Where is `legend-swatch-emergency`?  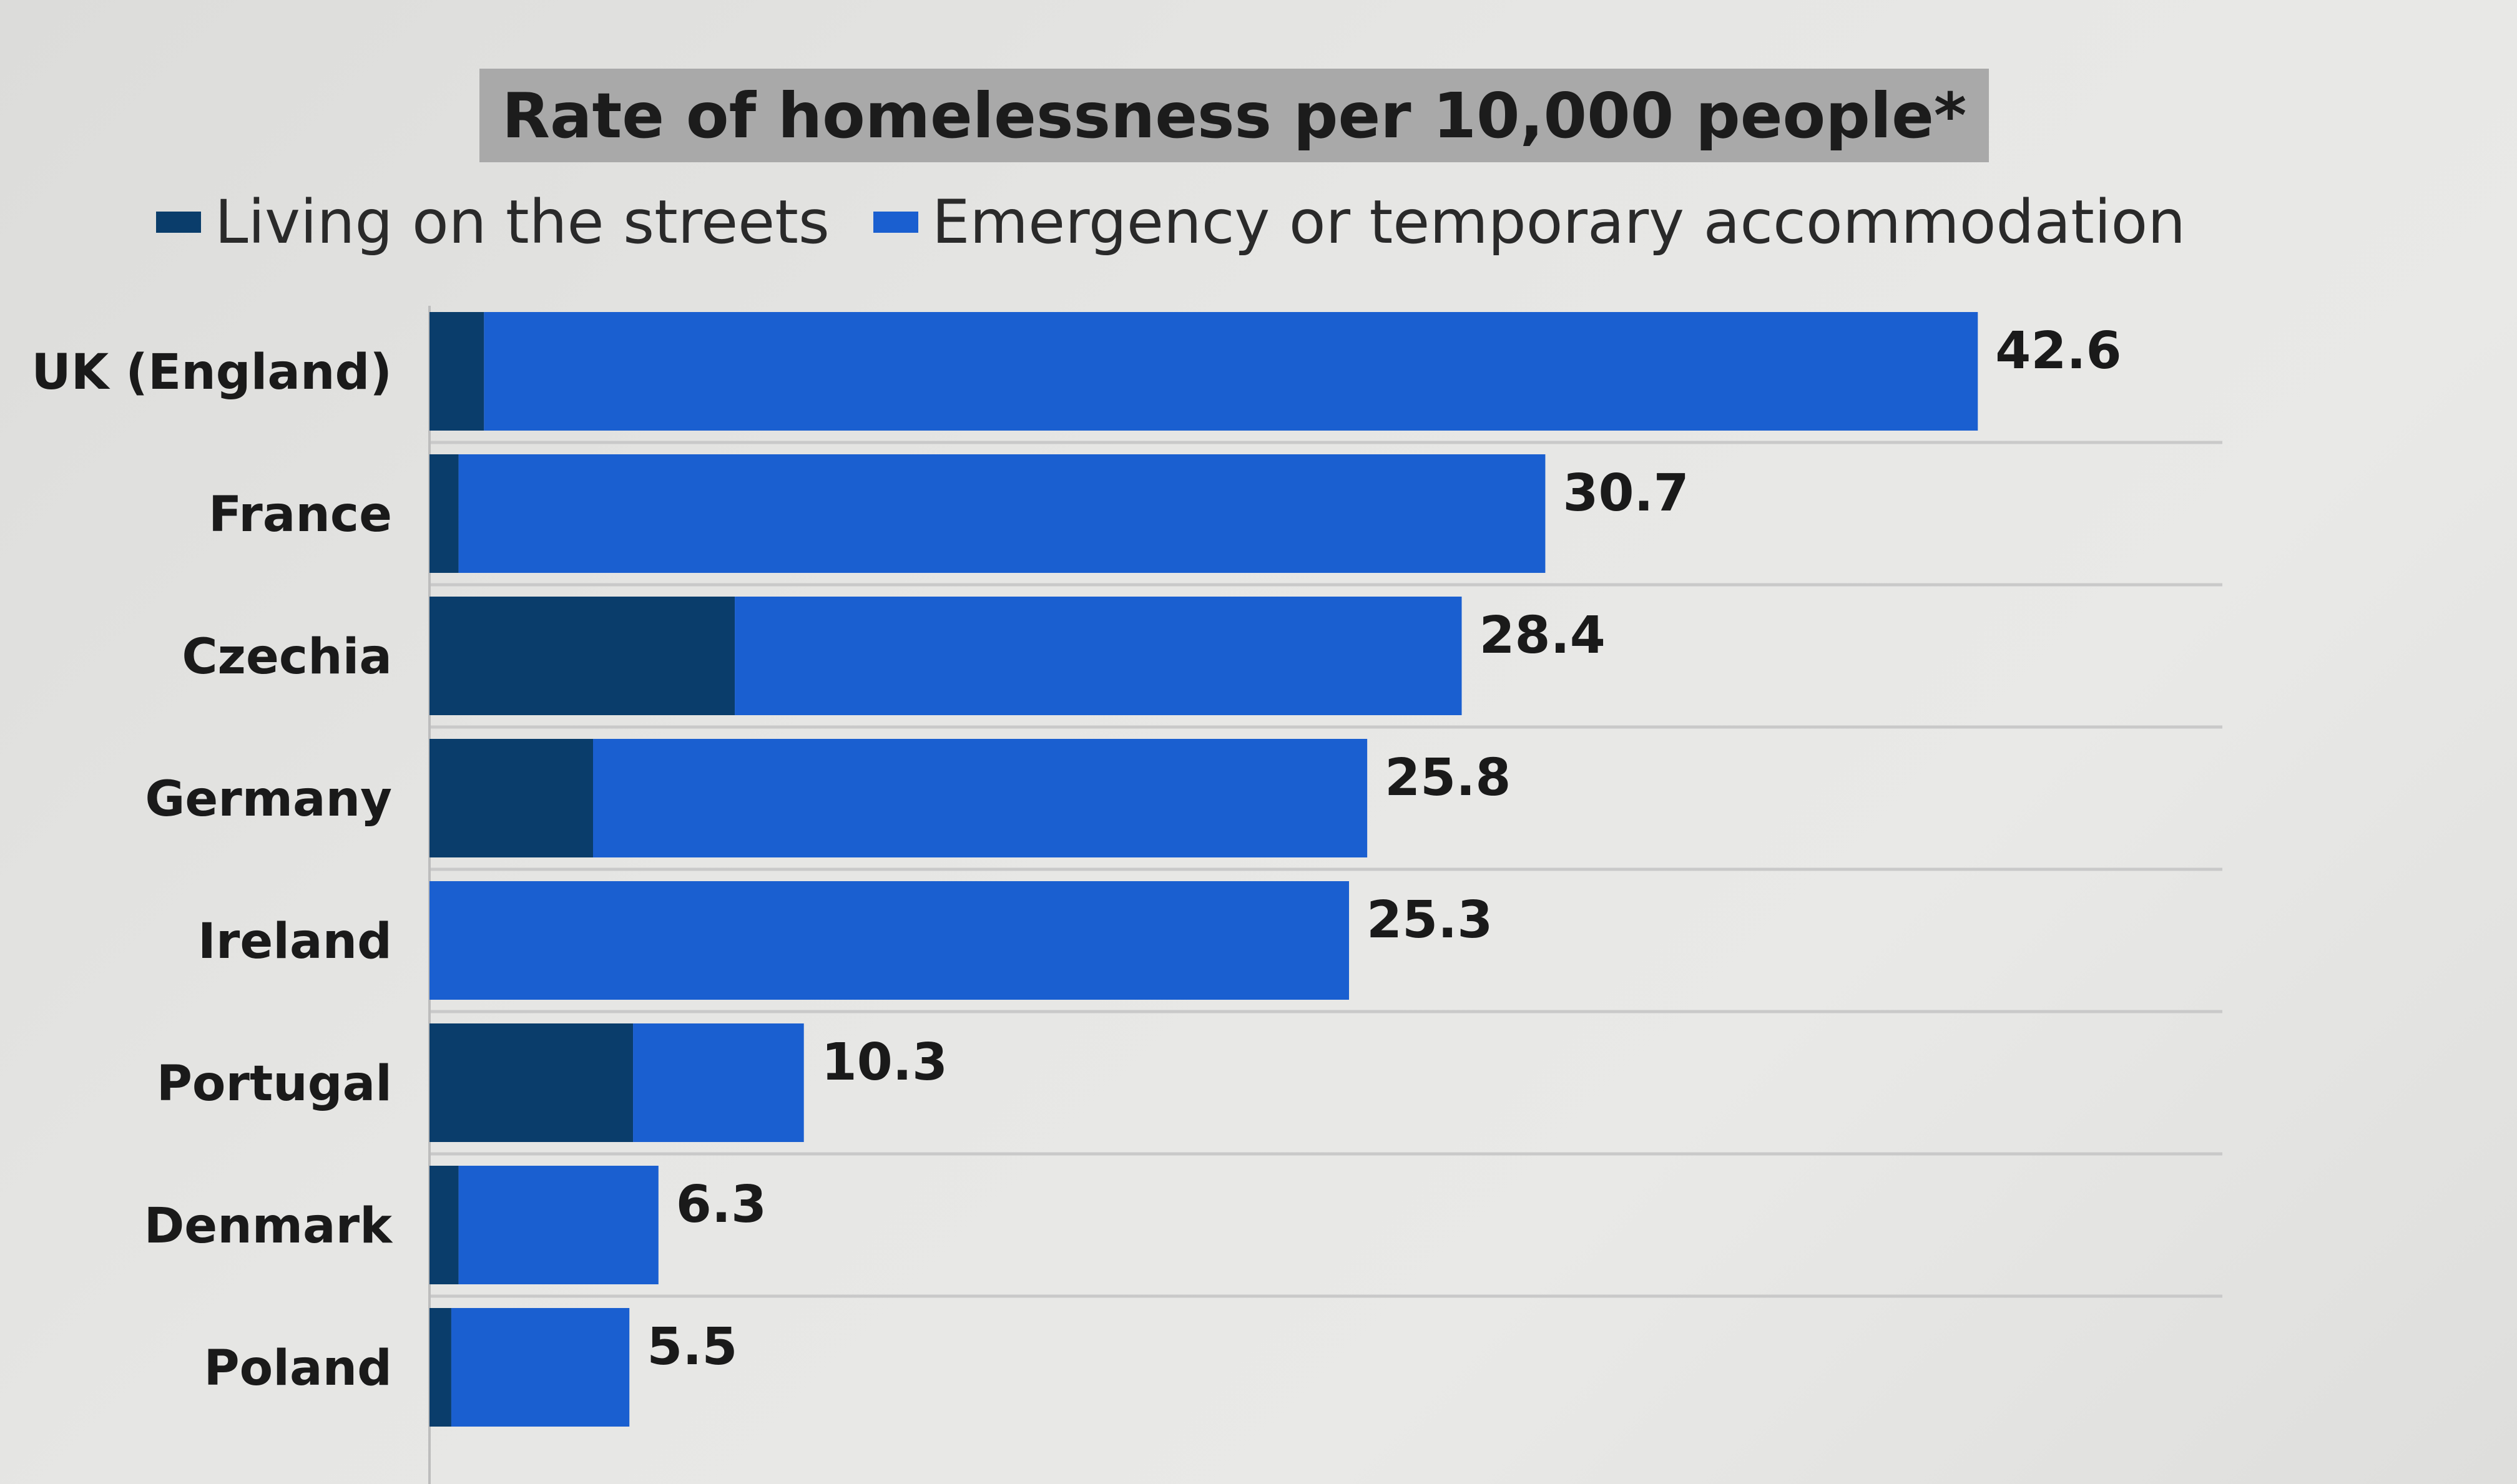
legend-swatch-emergency is located at coordinates (895, 222).